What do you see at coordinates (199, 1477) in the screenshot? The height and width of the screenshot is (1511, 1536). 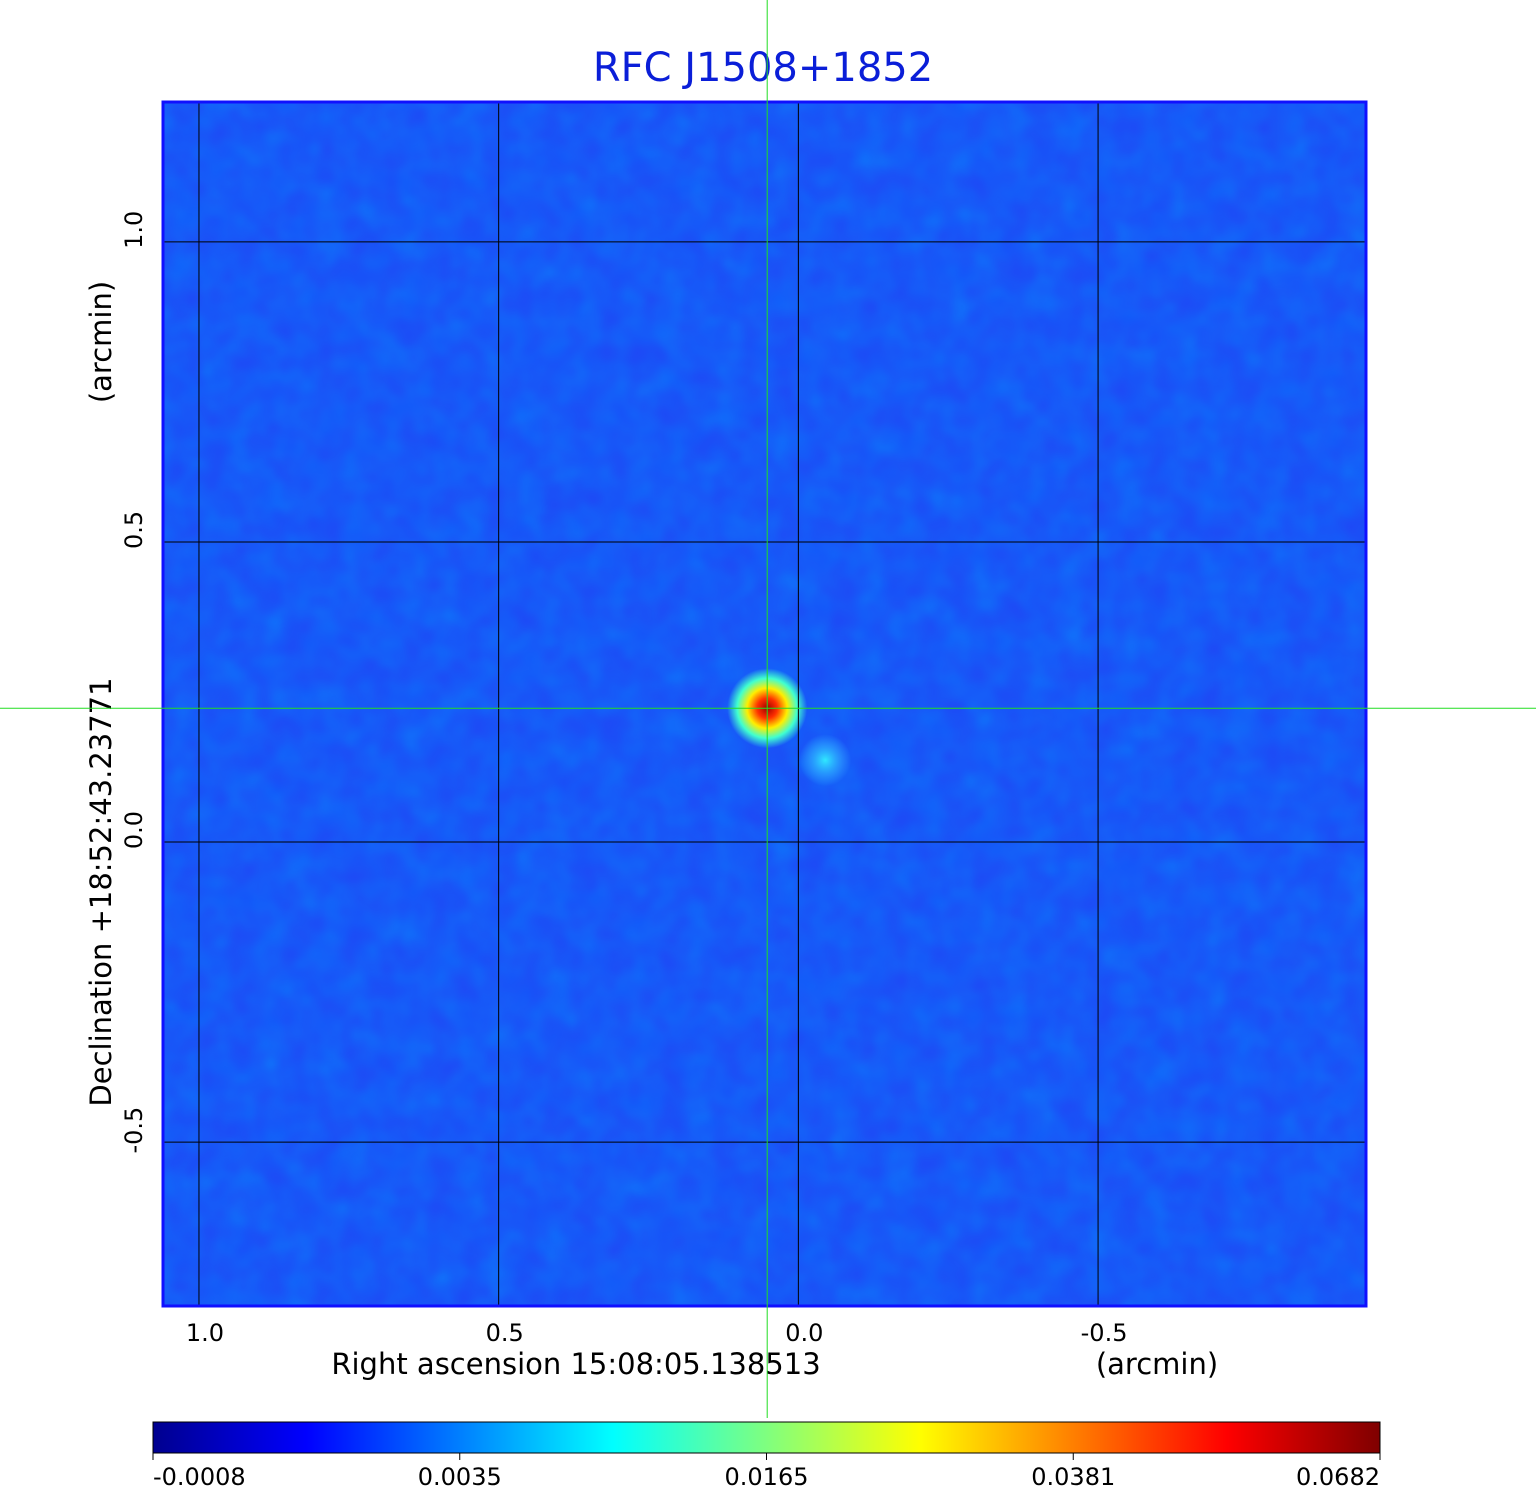 I see `colorbar-tick-label: -0.0008` at bounding box center [199, 1477].